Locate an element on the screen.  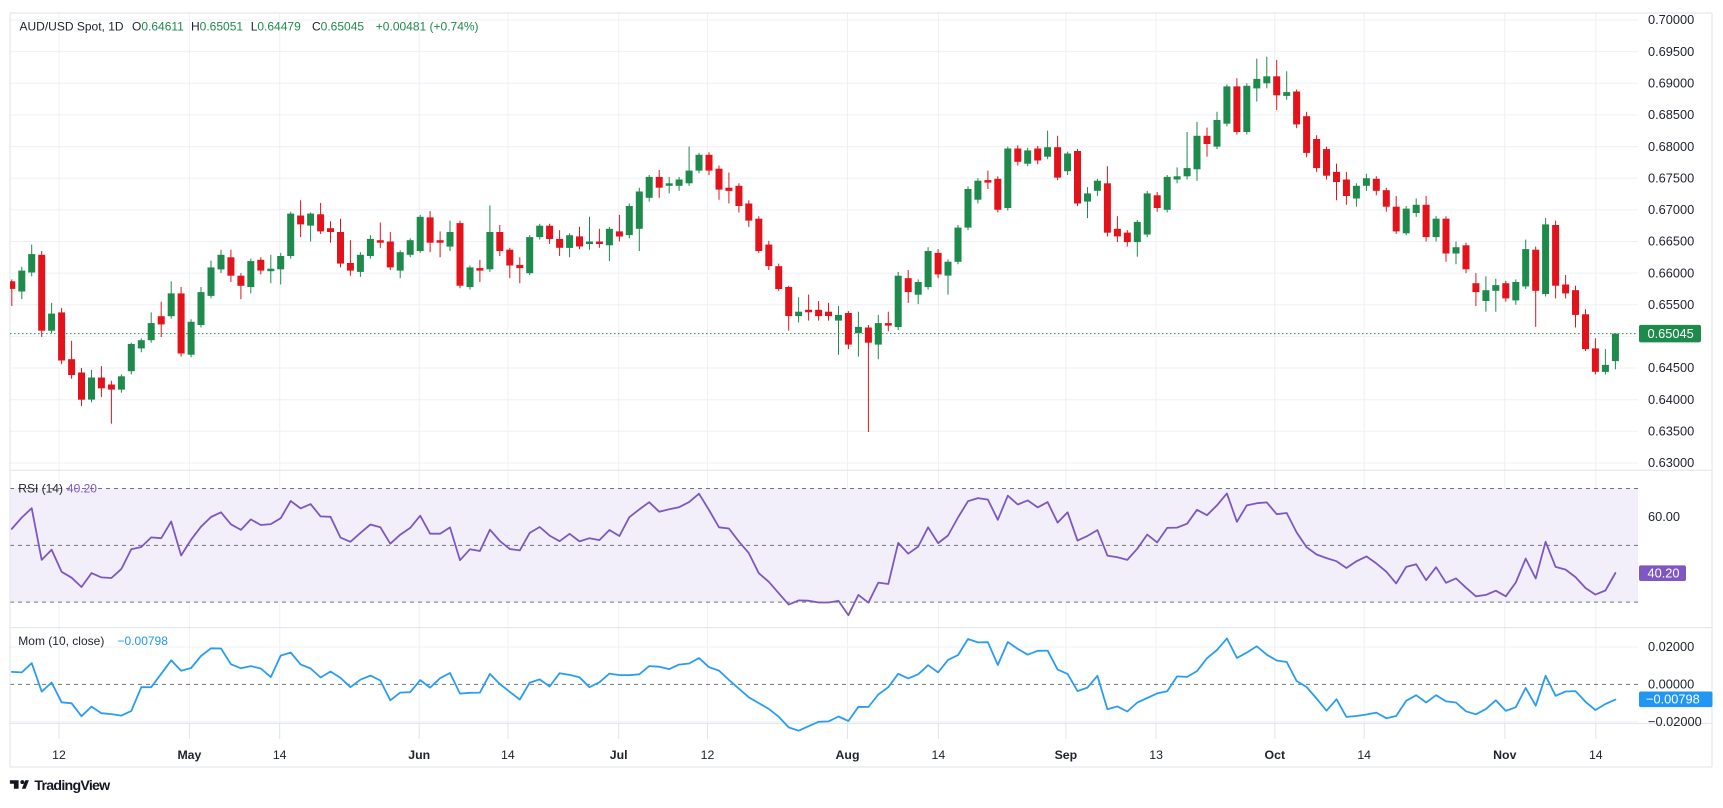
svg-text: L0.64479 is located at coordinates (276, 27).